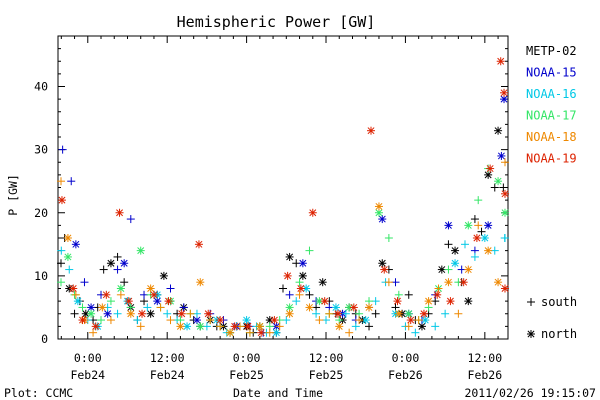 This screenshot has height=400, width=600. Describe the element at coordinates (41, 276) in the screenshot. I see `y-tick-label: 10` at that location.